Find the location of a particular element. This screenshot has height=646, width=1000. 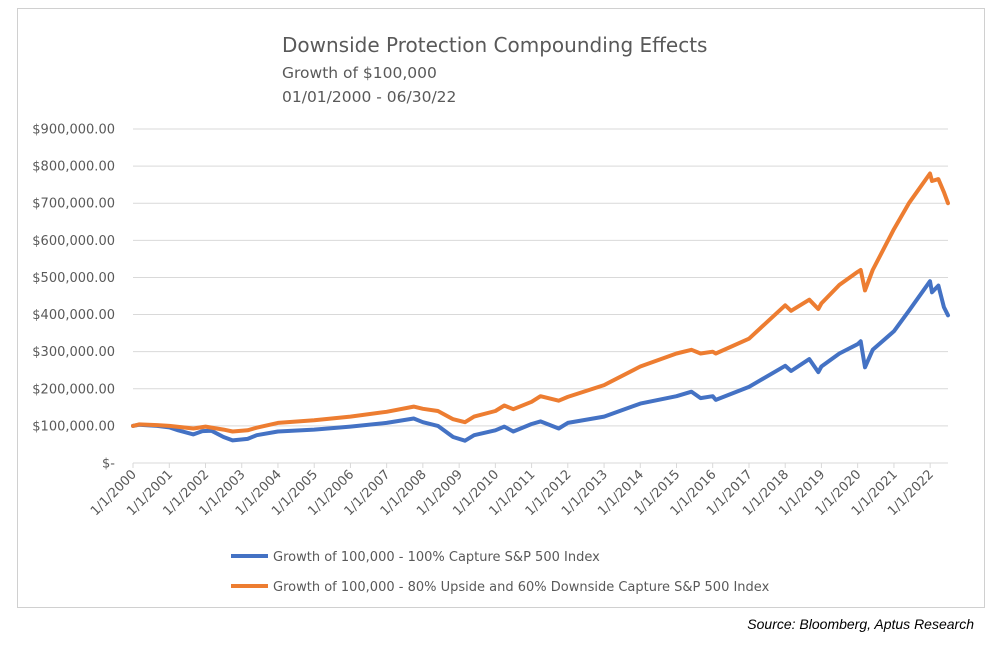

y-tick-label: $400,000.00 is located at coordinates (73, 315).